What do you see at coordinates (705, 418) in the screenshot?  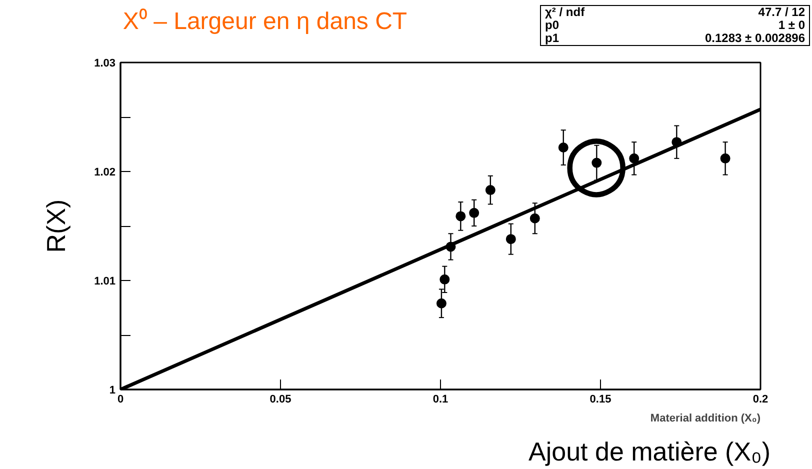 I see `x-axis-title: Material addition (X₀)` at bounding box center [705, 418].